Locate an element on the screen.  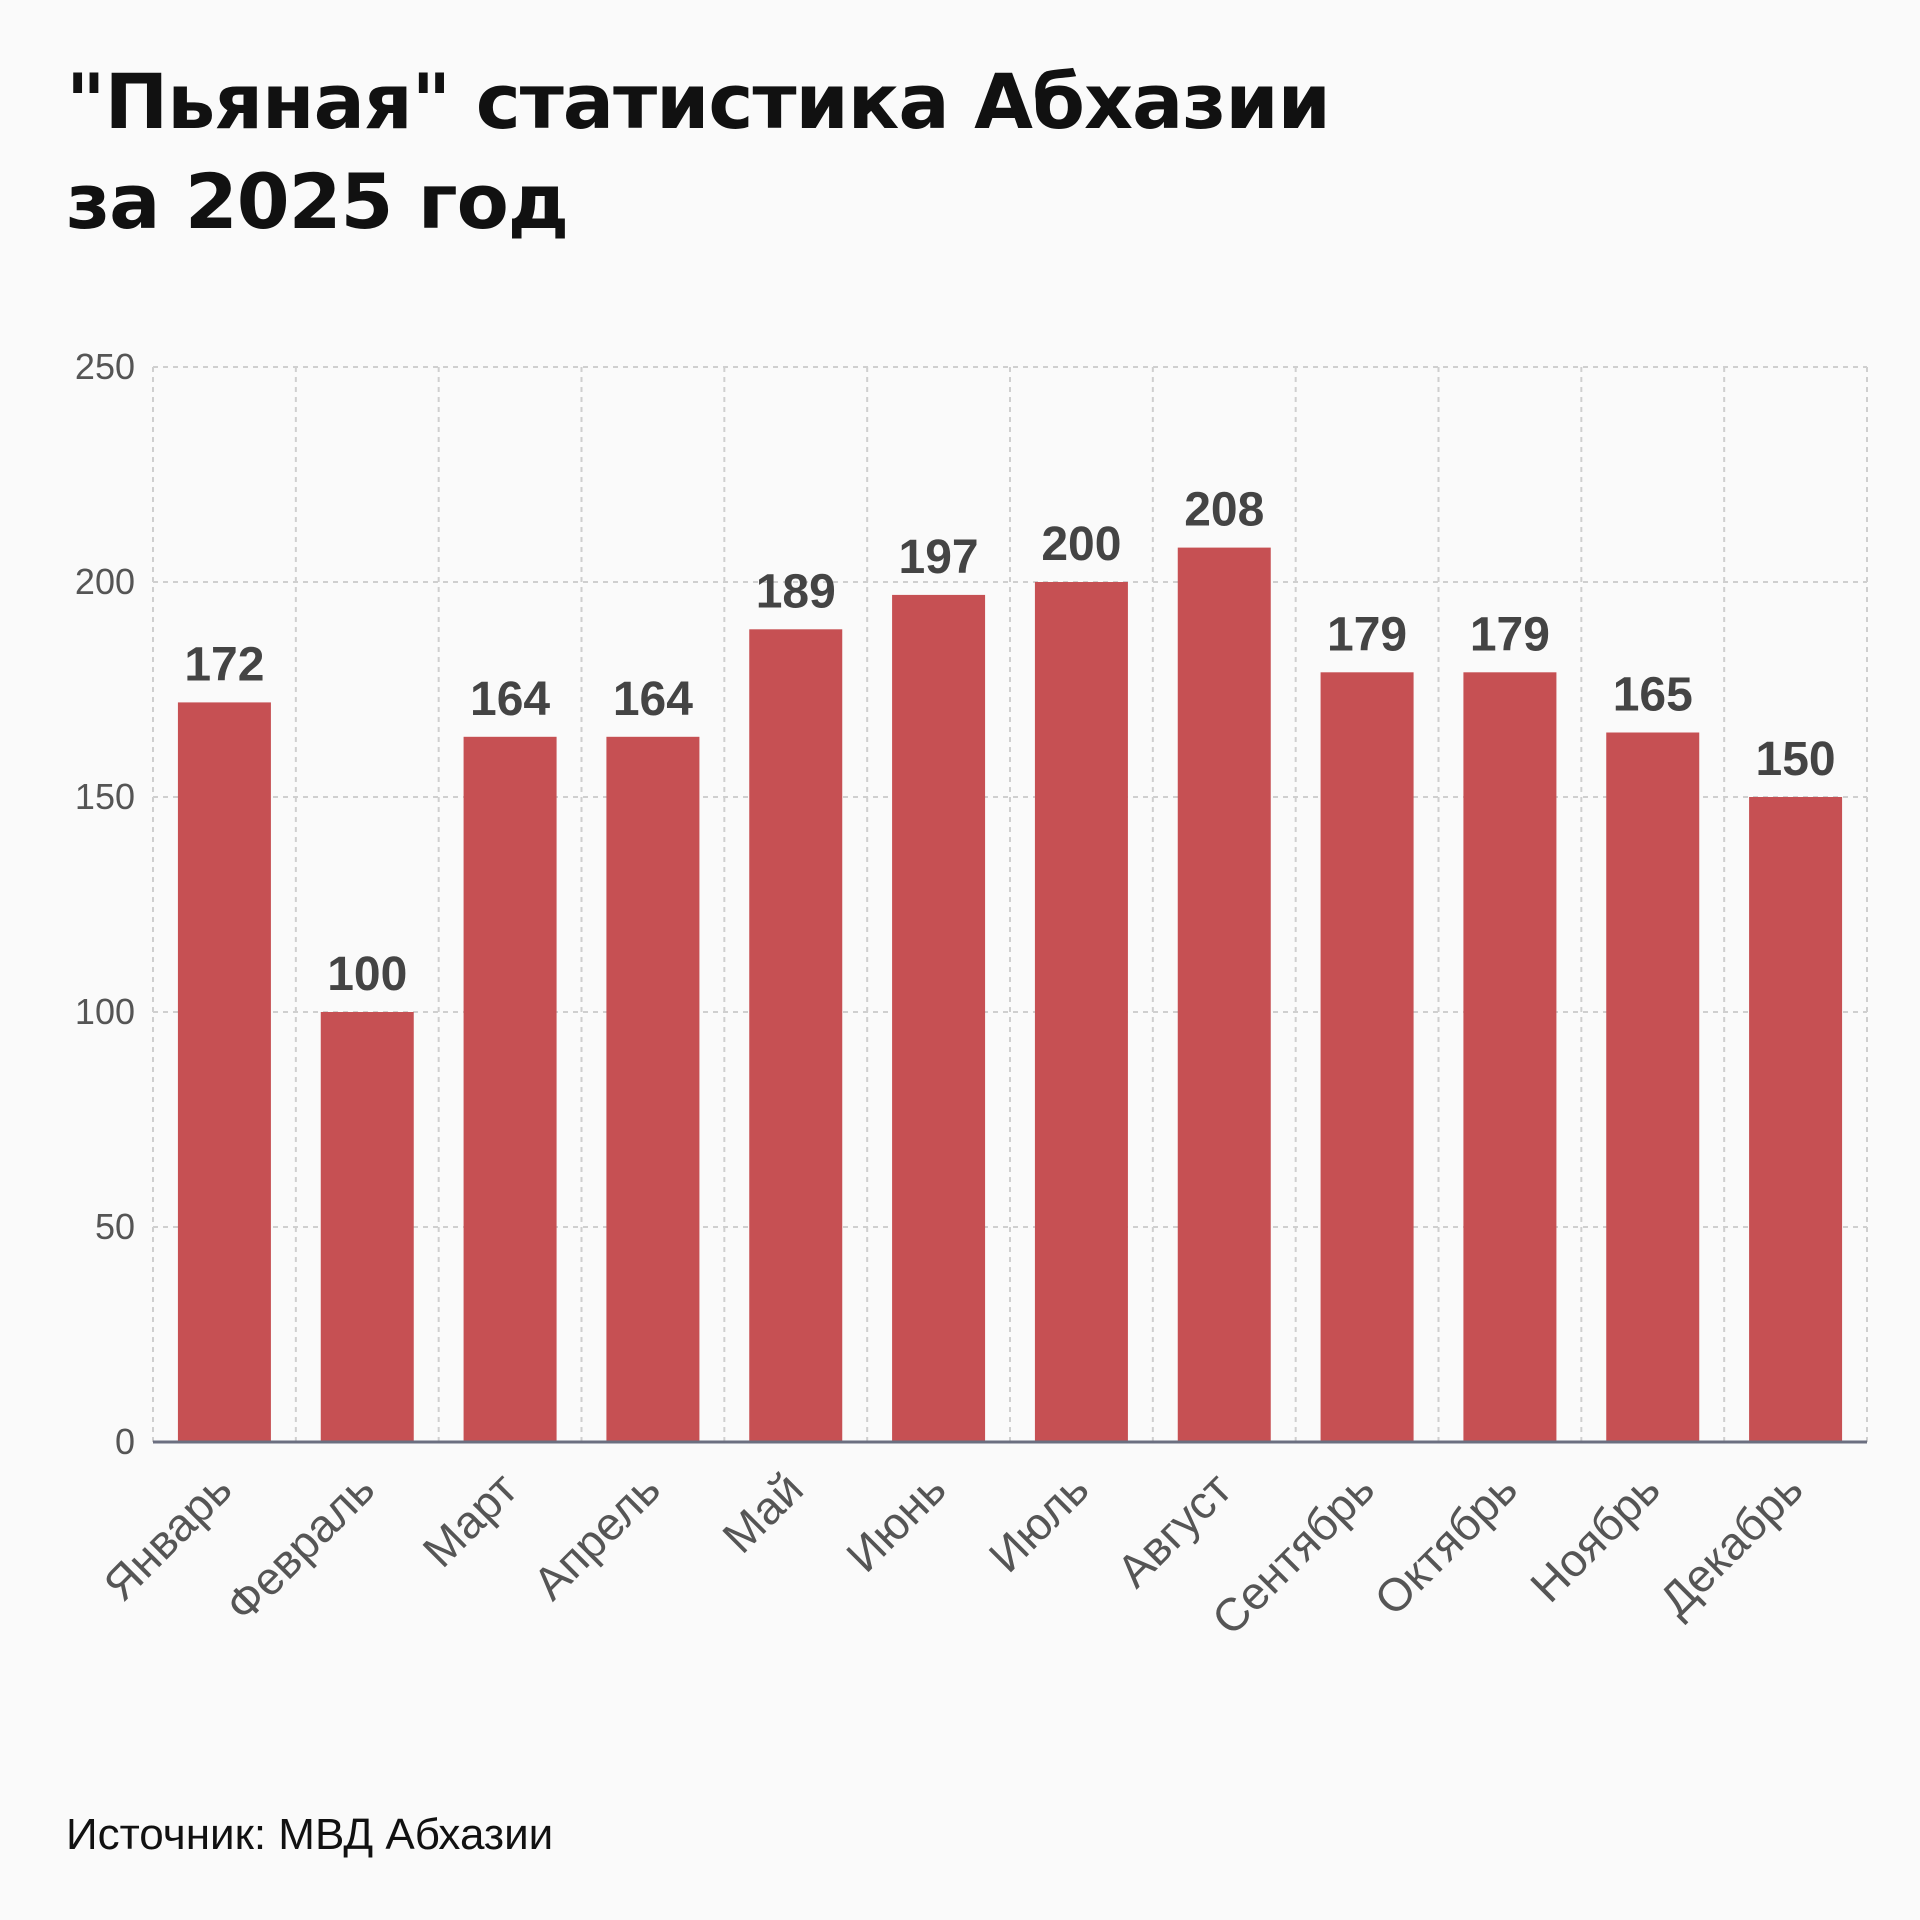
data-label: 150 is located at coordinates (1796, 759).